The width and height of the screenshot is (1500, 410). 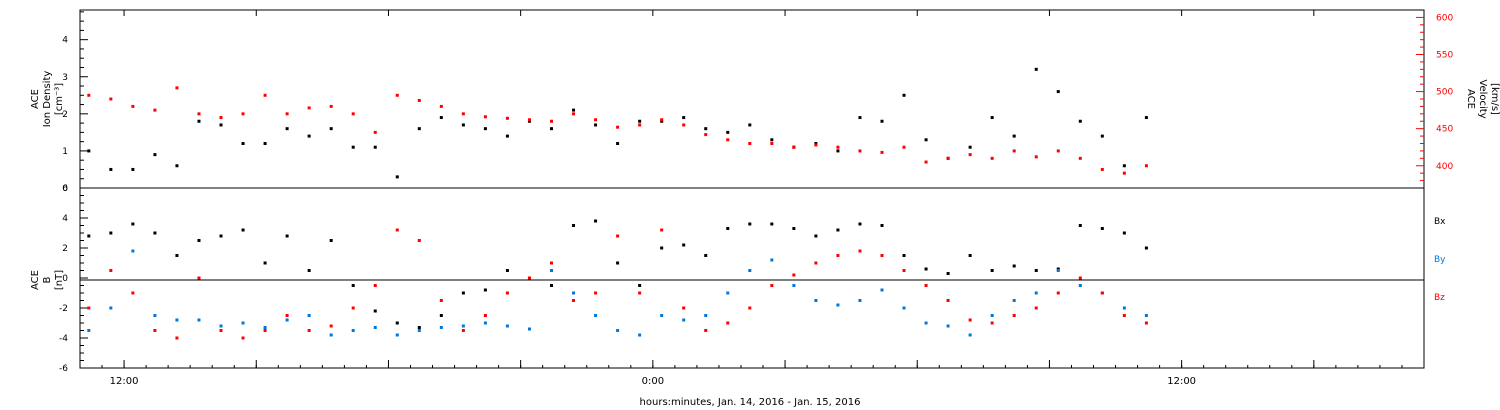 I want to click on velocity-tick-label: 500, so click(x=1444, y=93).